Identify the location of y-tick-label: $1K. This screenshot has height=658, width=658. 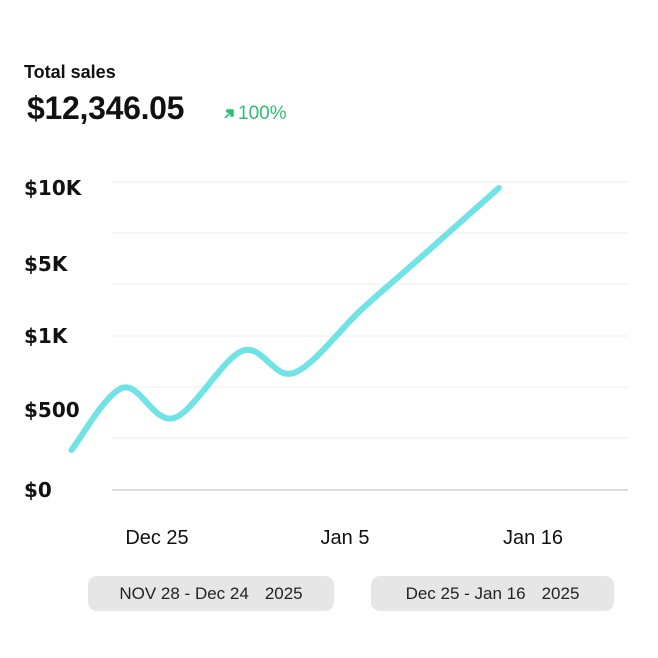
(46, 336).